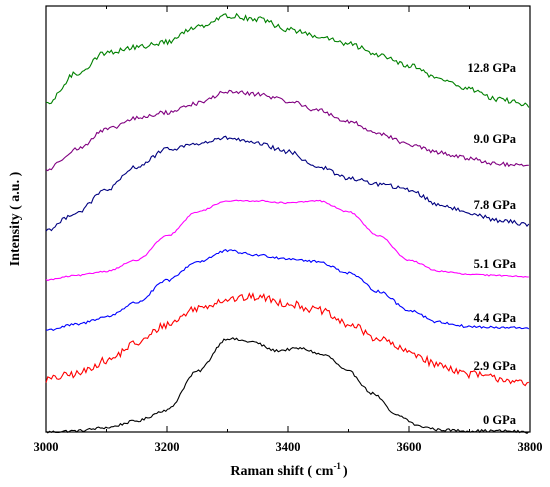 This screenshot has height=487, width=550. I want to click on x-tick-label: 3200, so click(167, 447).